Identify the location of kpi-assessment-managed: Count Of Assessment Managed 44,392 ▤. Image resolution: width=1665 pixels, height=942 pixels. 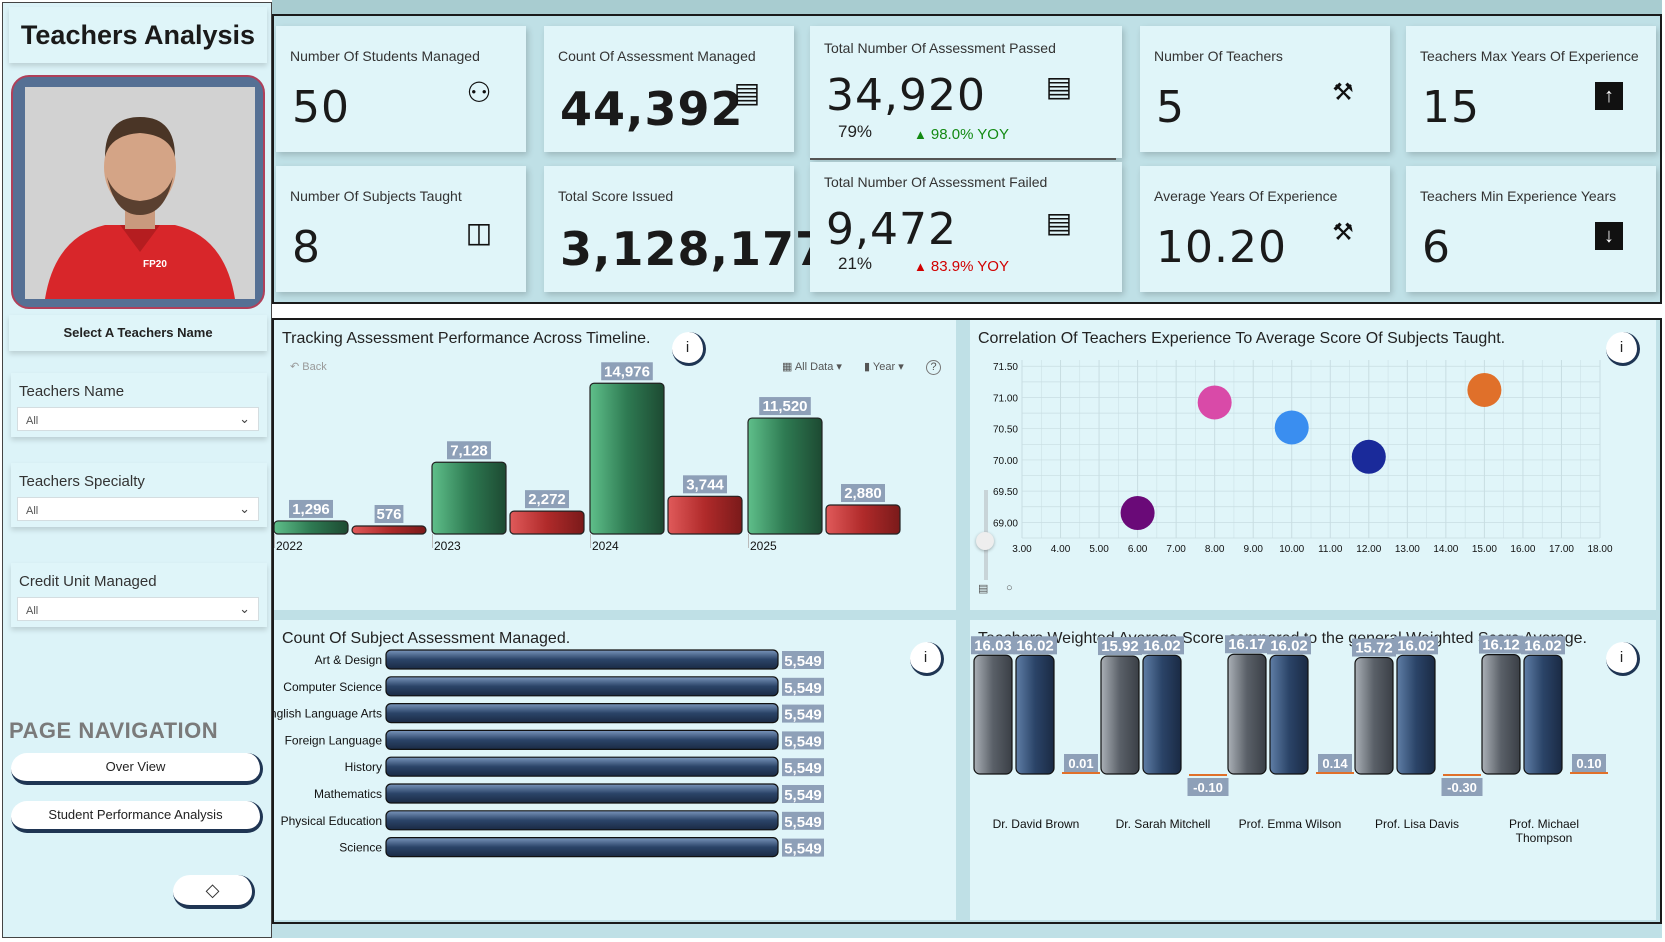
(669, 89).